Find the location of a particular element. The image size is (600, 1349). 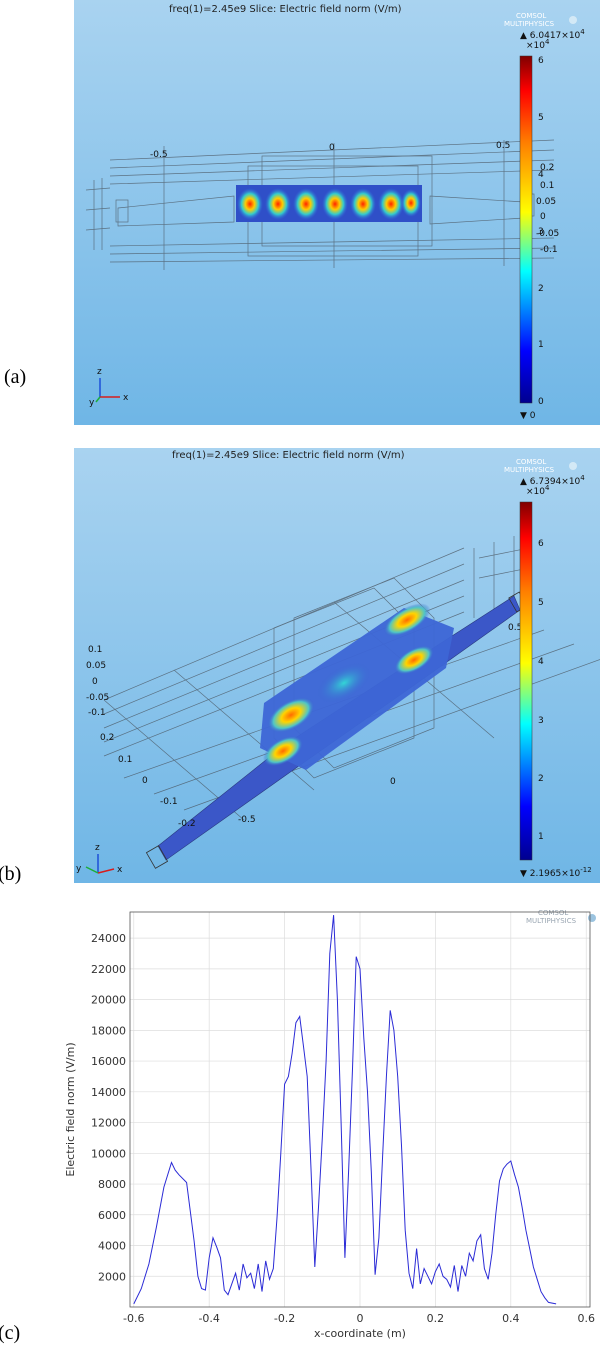

y-tick-label: 16000 is located at coordinates (108, 1061).